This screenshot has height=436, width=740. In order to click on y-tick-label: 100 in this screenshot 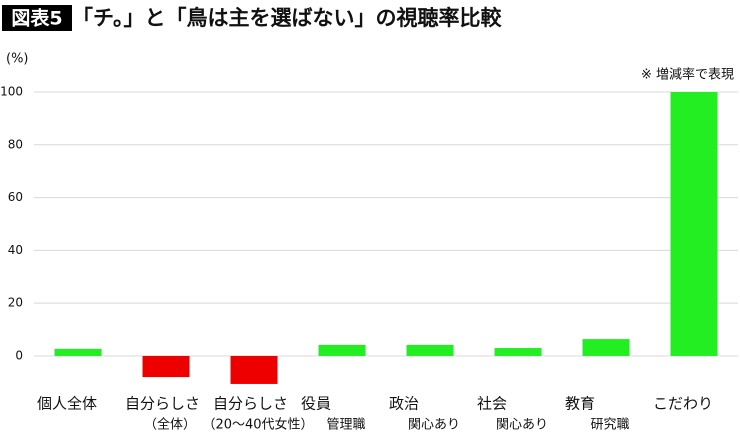, I will do `click(11, 92)`.